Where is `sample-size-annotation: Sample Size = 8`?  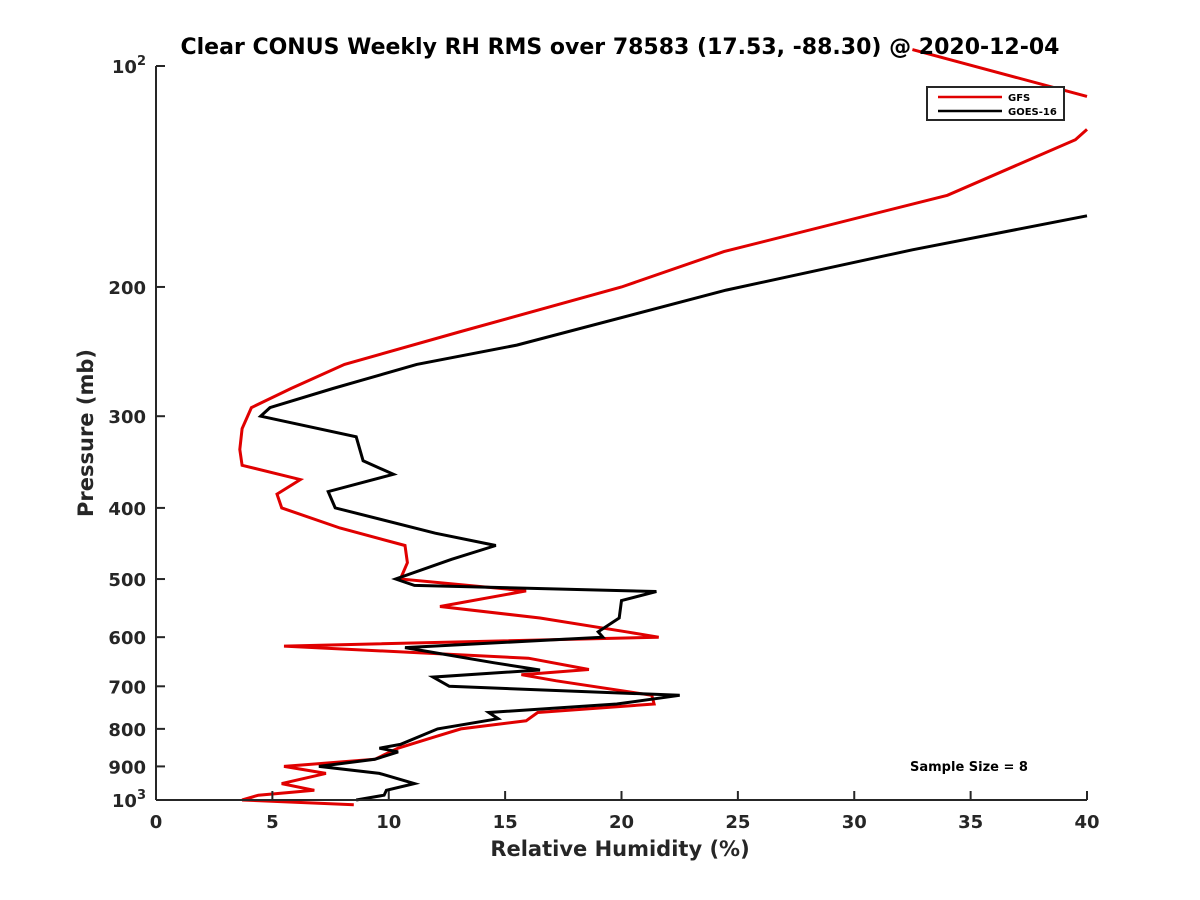
sample-size-annotation: Sample Size = 8 is located at coordinates (969, 767).